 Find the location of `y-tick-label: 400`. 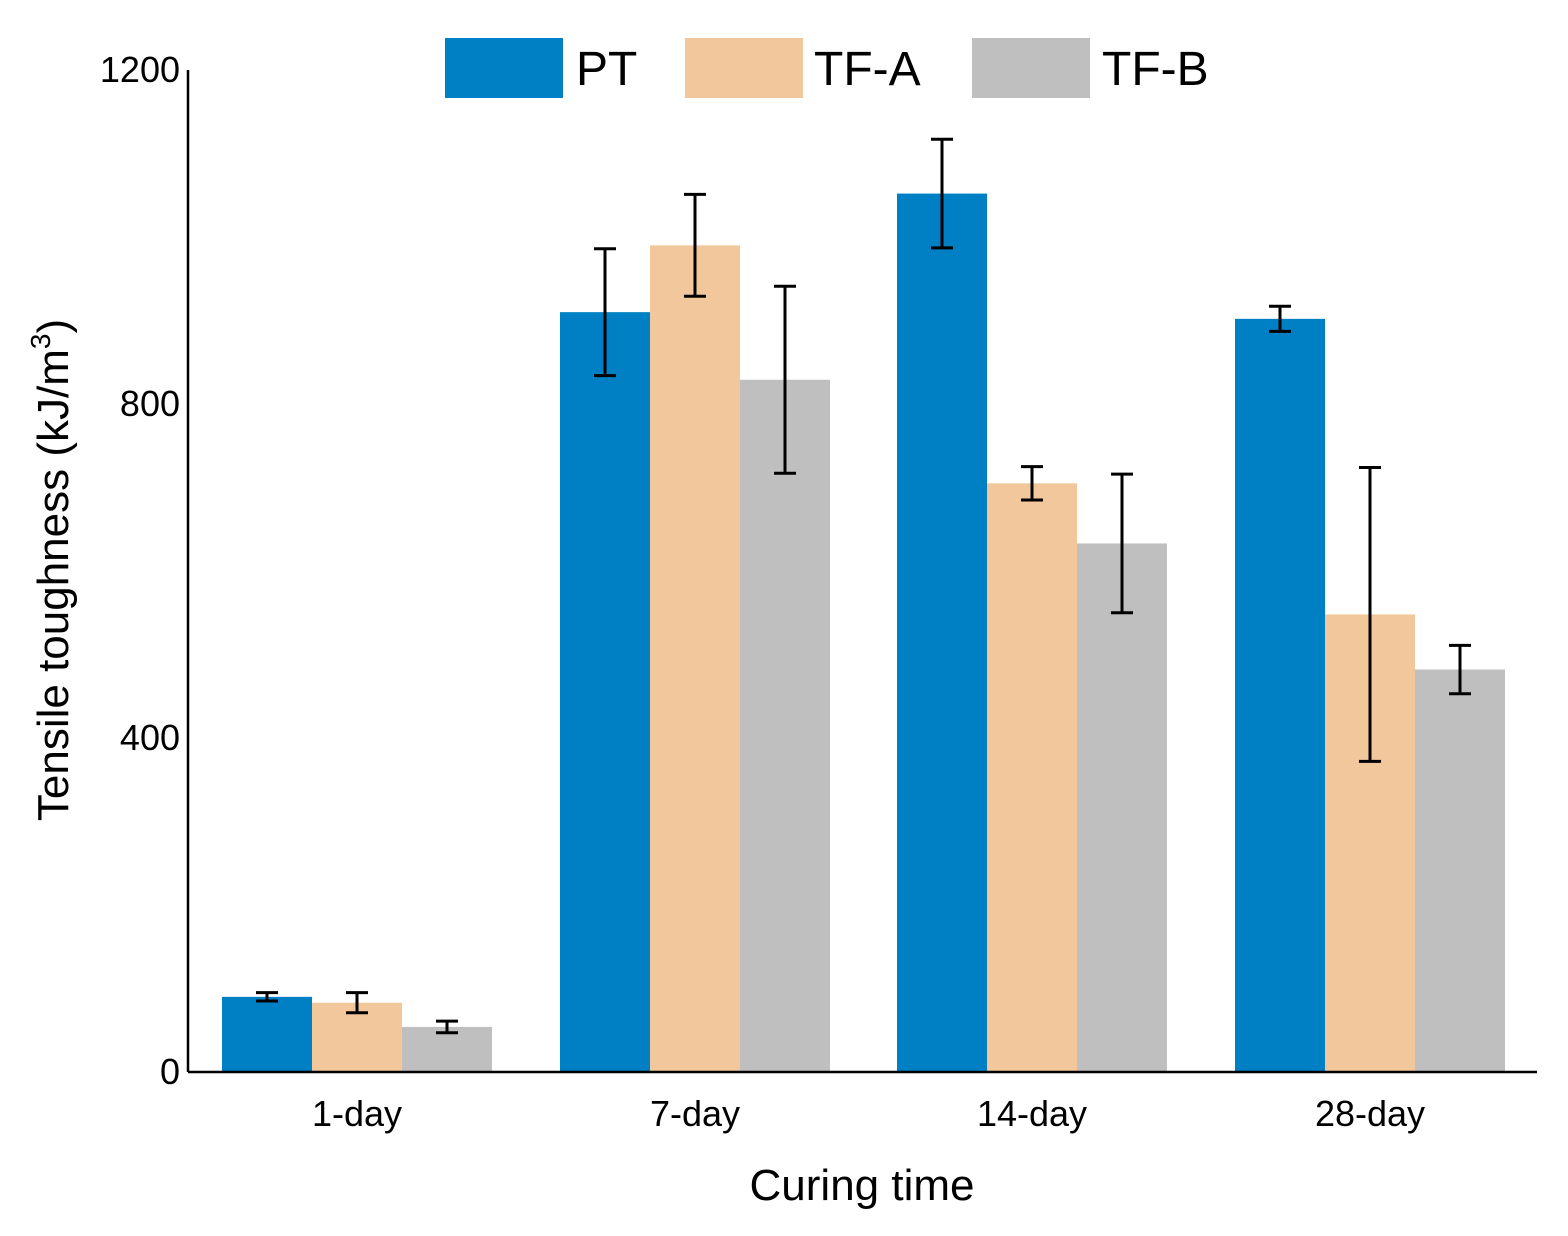

y-tick-label: 400 is located at coordinates (150, 737).